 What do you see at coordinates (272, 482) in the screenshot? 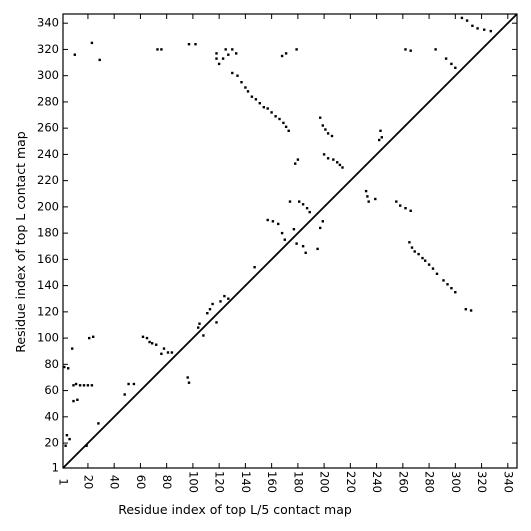
I see `x-tick-label-8: 160` at bounding box center [272, 482].